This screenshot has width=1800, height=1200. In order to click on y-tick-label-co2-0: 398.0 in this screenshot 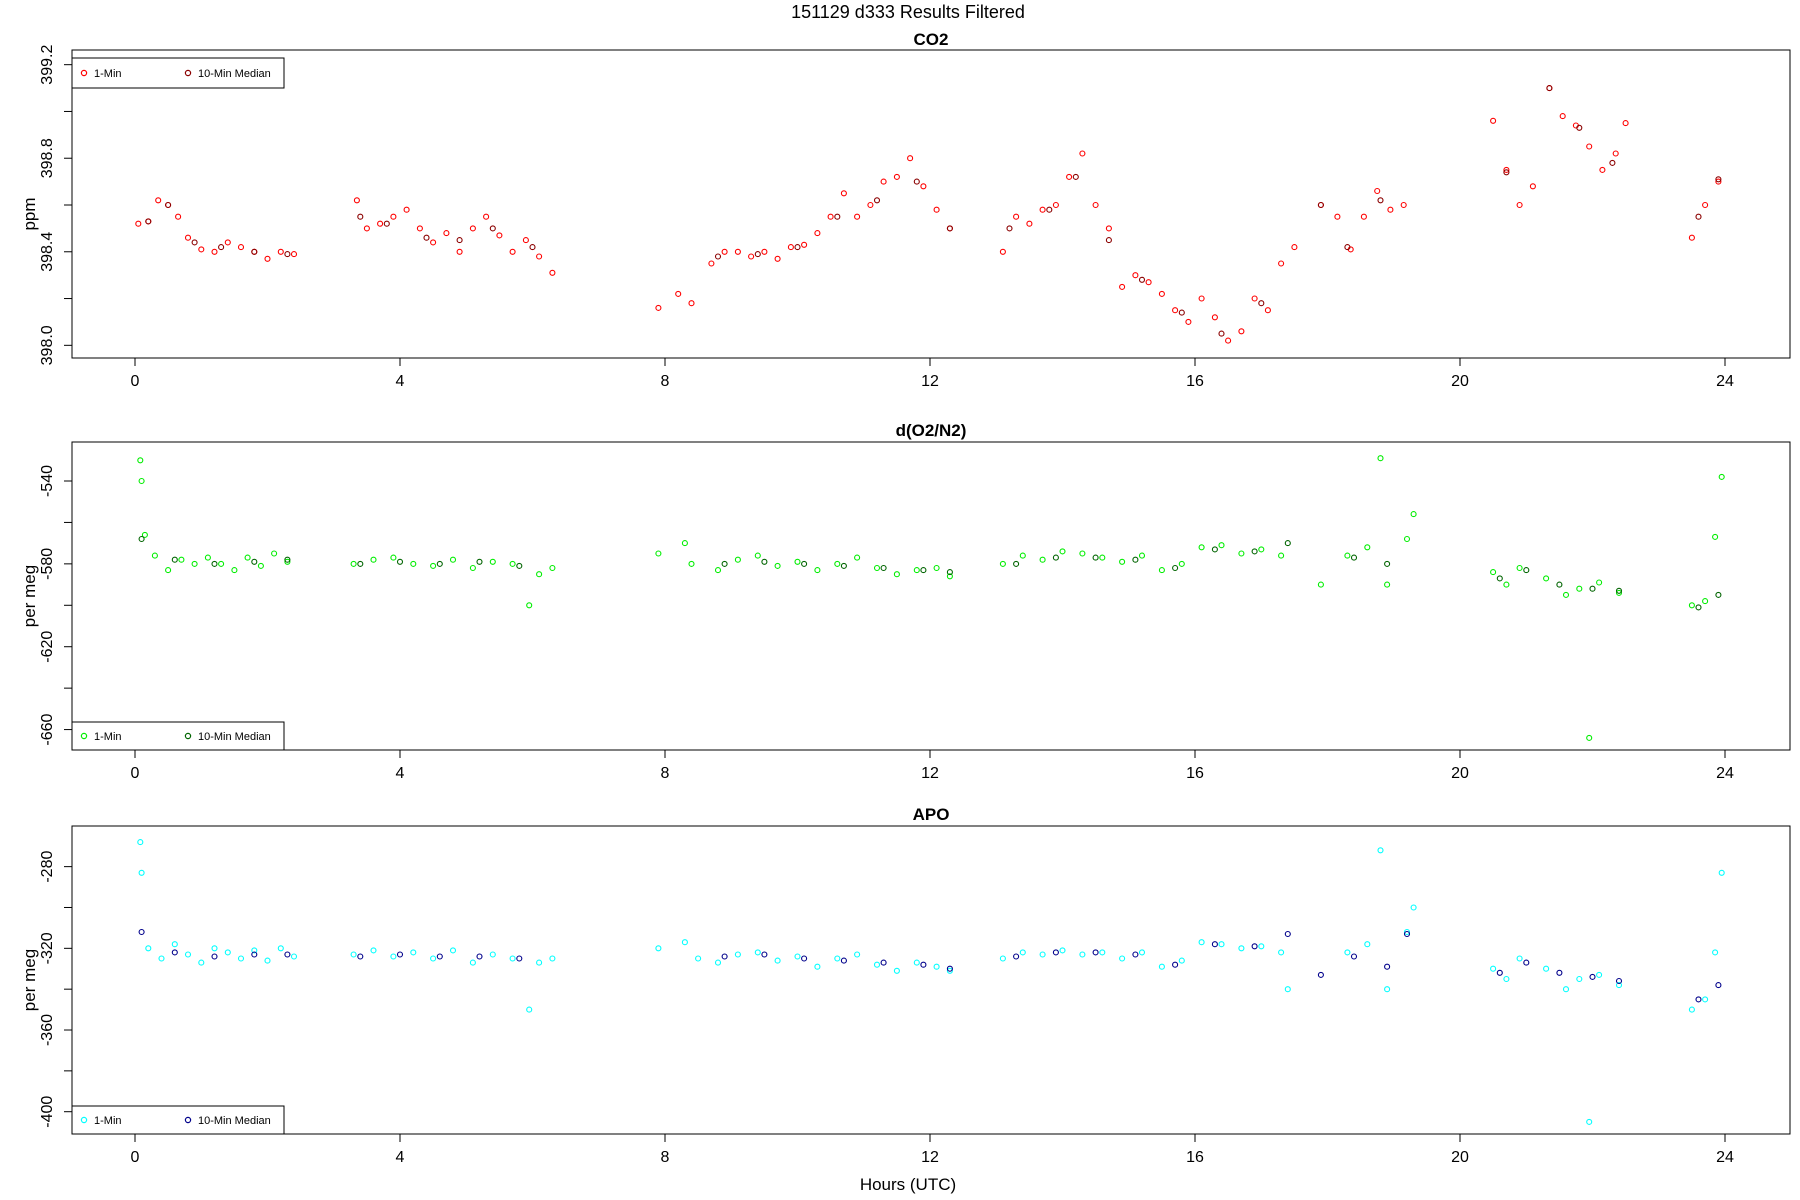, I will do `click(47, 345)`.